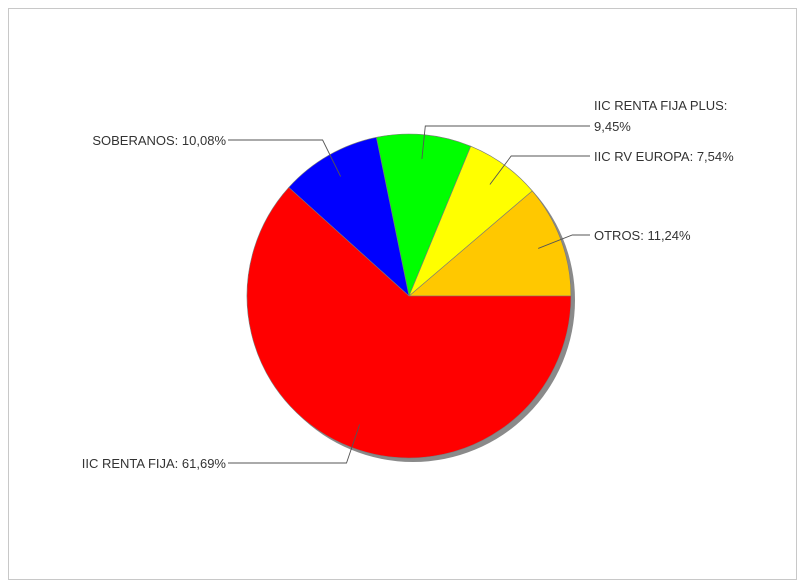 The width and height of the screenshot is (799, 582). What do you see at coordinates (642, 235) in the screenshot?
I see `label-otros: OTROS: 11,24%` at bounding box center [642, 235].